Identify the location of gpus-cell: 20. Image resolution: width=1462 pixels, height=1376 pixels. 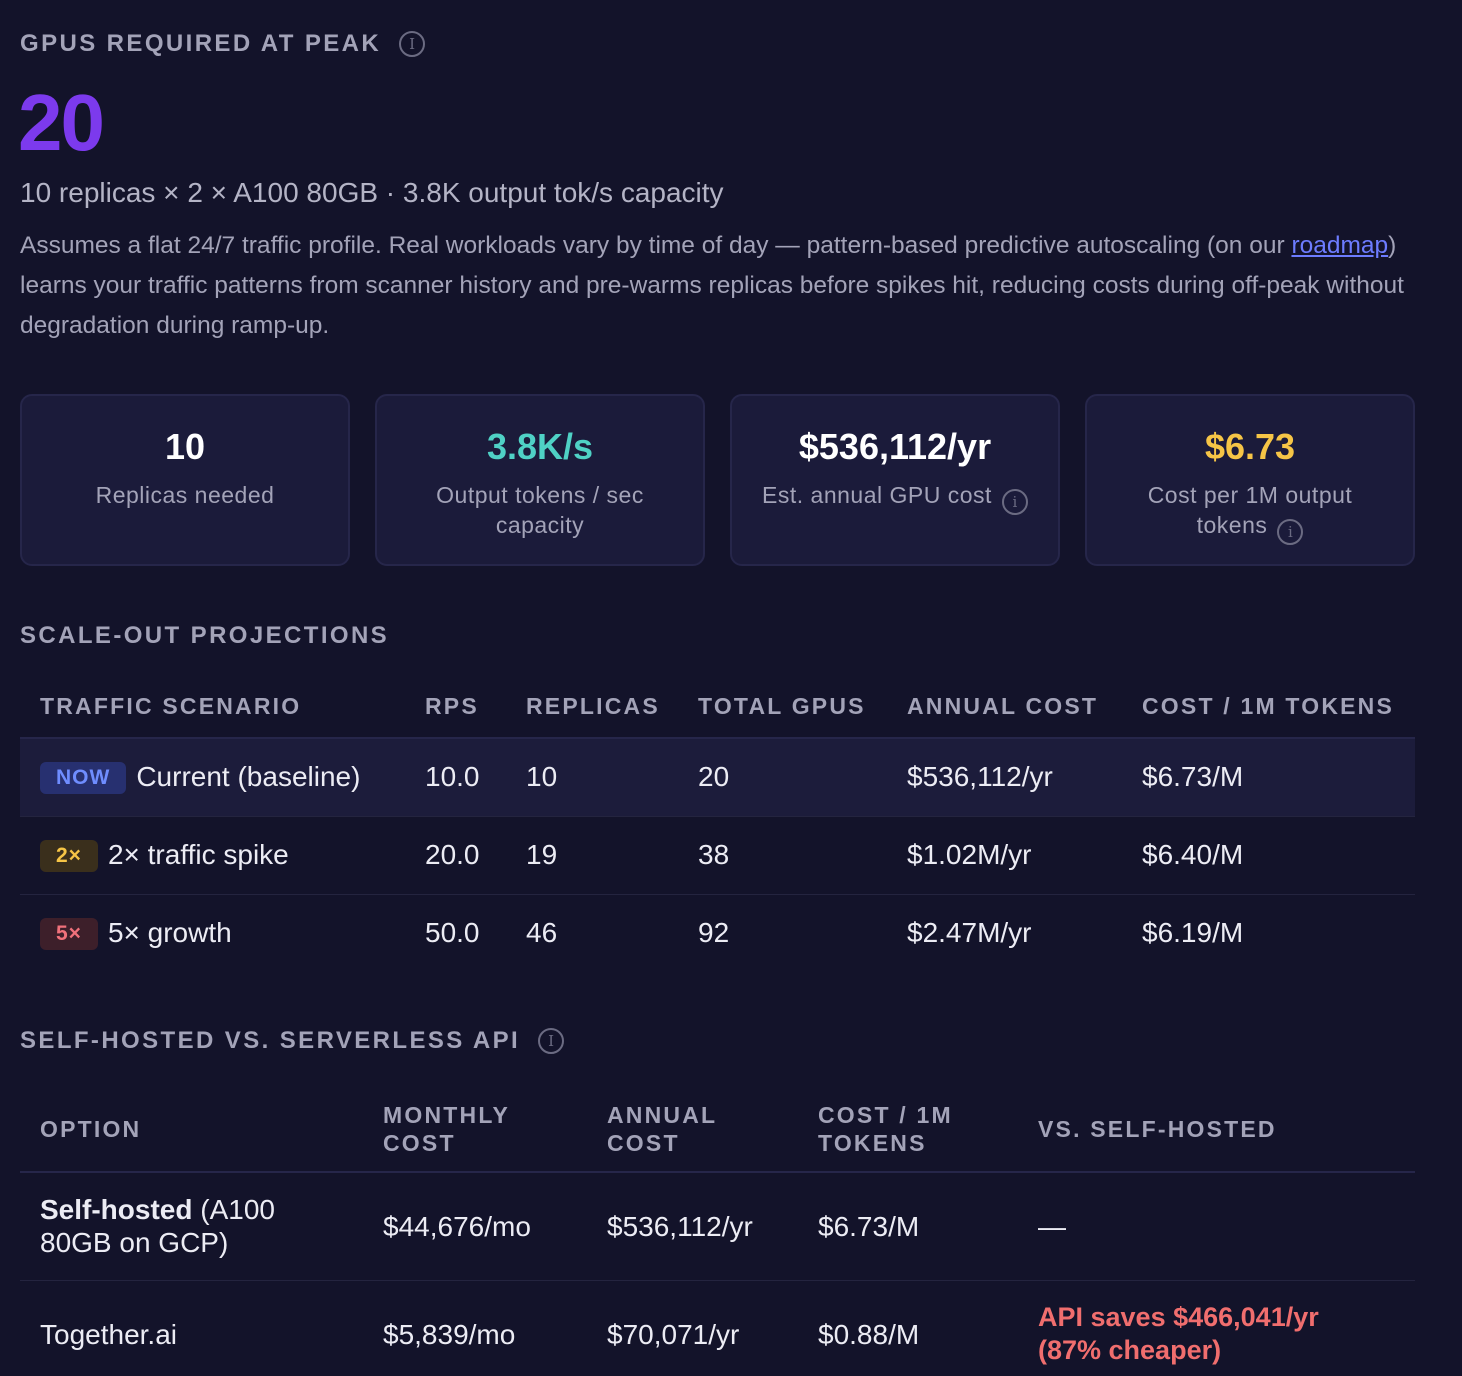
(714, 777).